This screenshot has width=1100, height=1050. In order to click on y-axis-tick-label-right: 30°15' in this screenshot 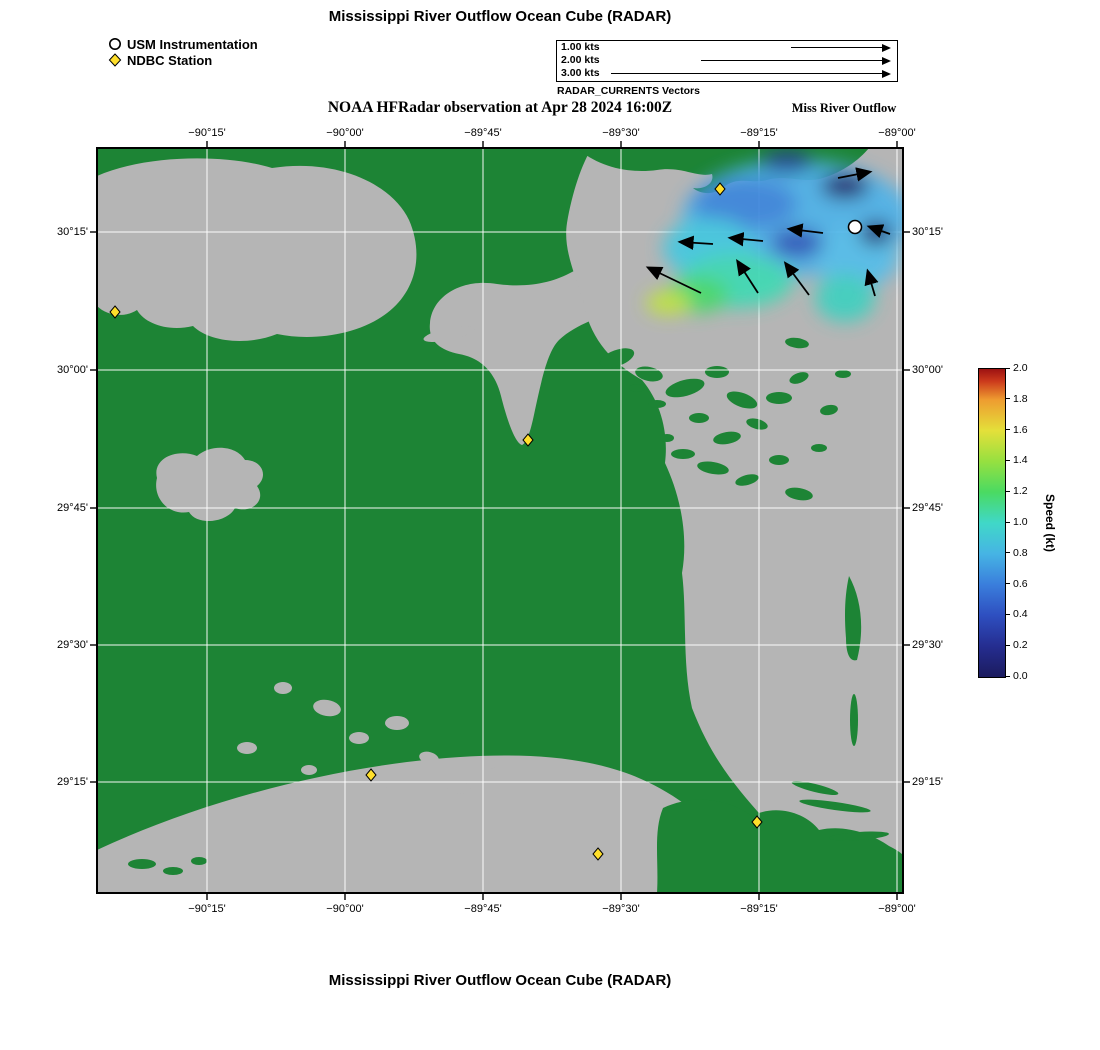, I will do `click(927, 232)`.